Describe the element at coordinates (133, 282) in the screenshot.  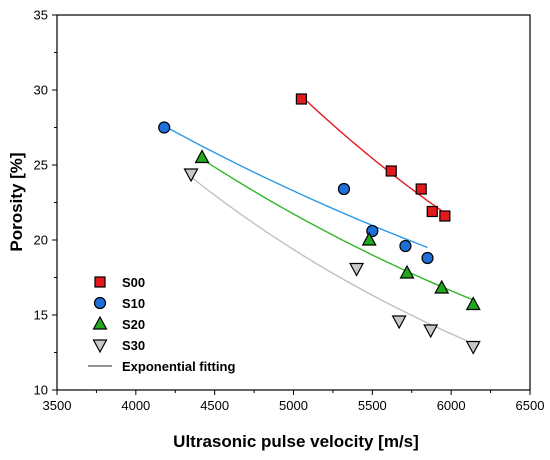
I see `legend-label-s00: S00` at that location.